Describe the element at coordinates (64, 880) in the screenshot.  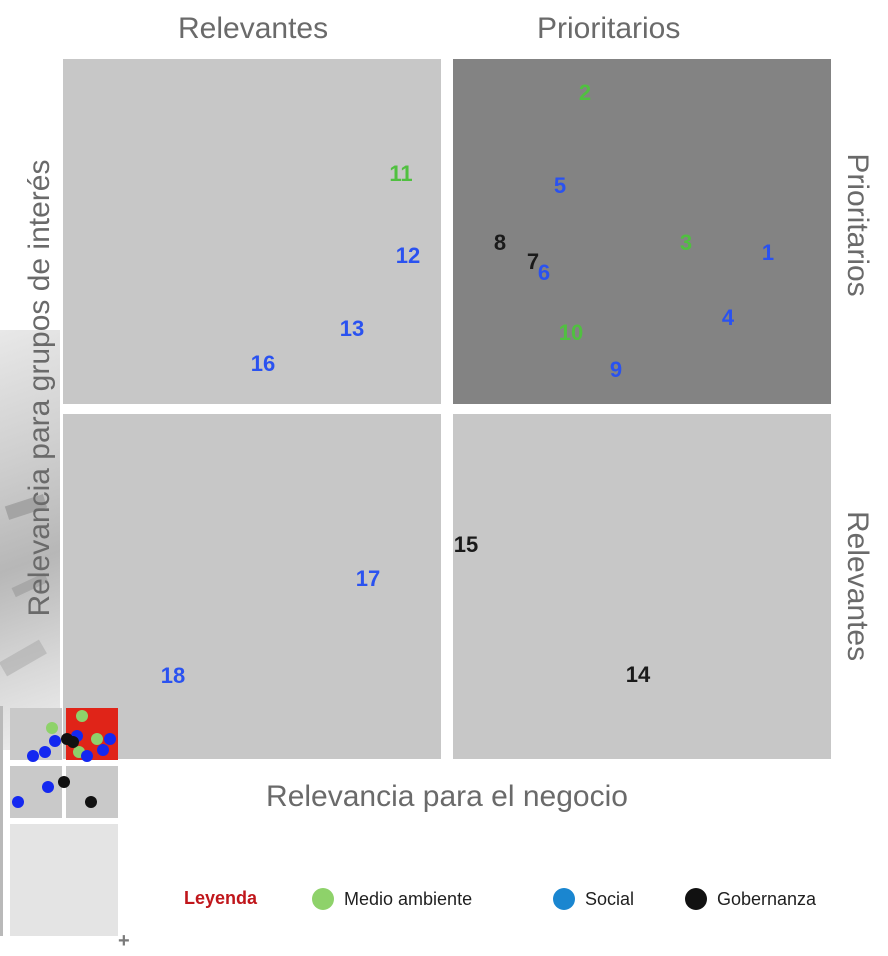
I see `mini-cell-bottom` at that location.